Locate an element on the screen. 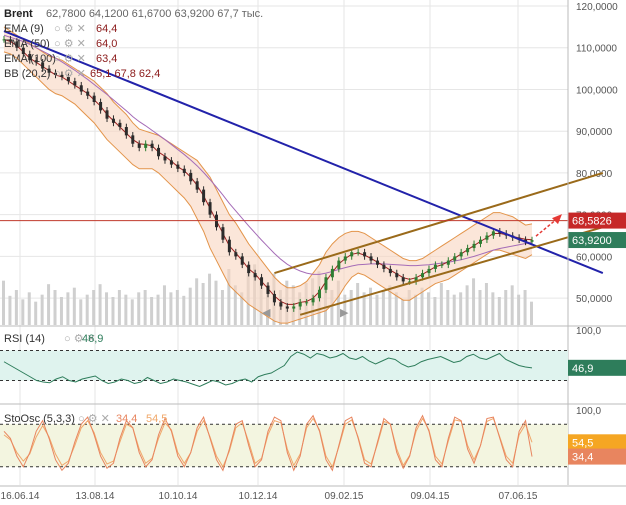  rsi-value-label-bg is located at coordinates (597, 367).